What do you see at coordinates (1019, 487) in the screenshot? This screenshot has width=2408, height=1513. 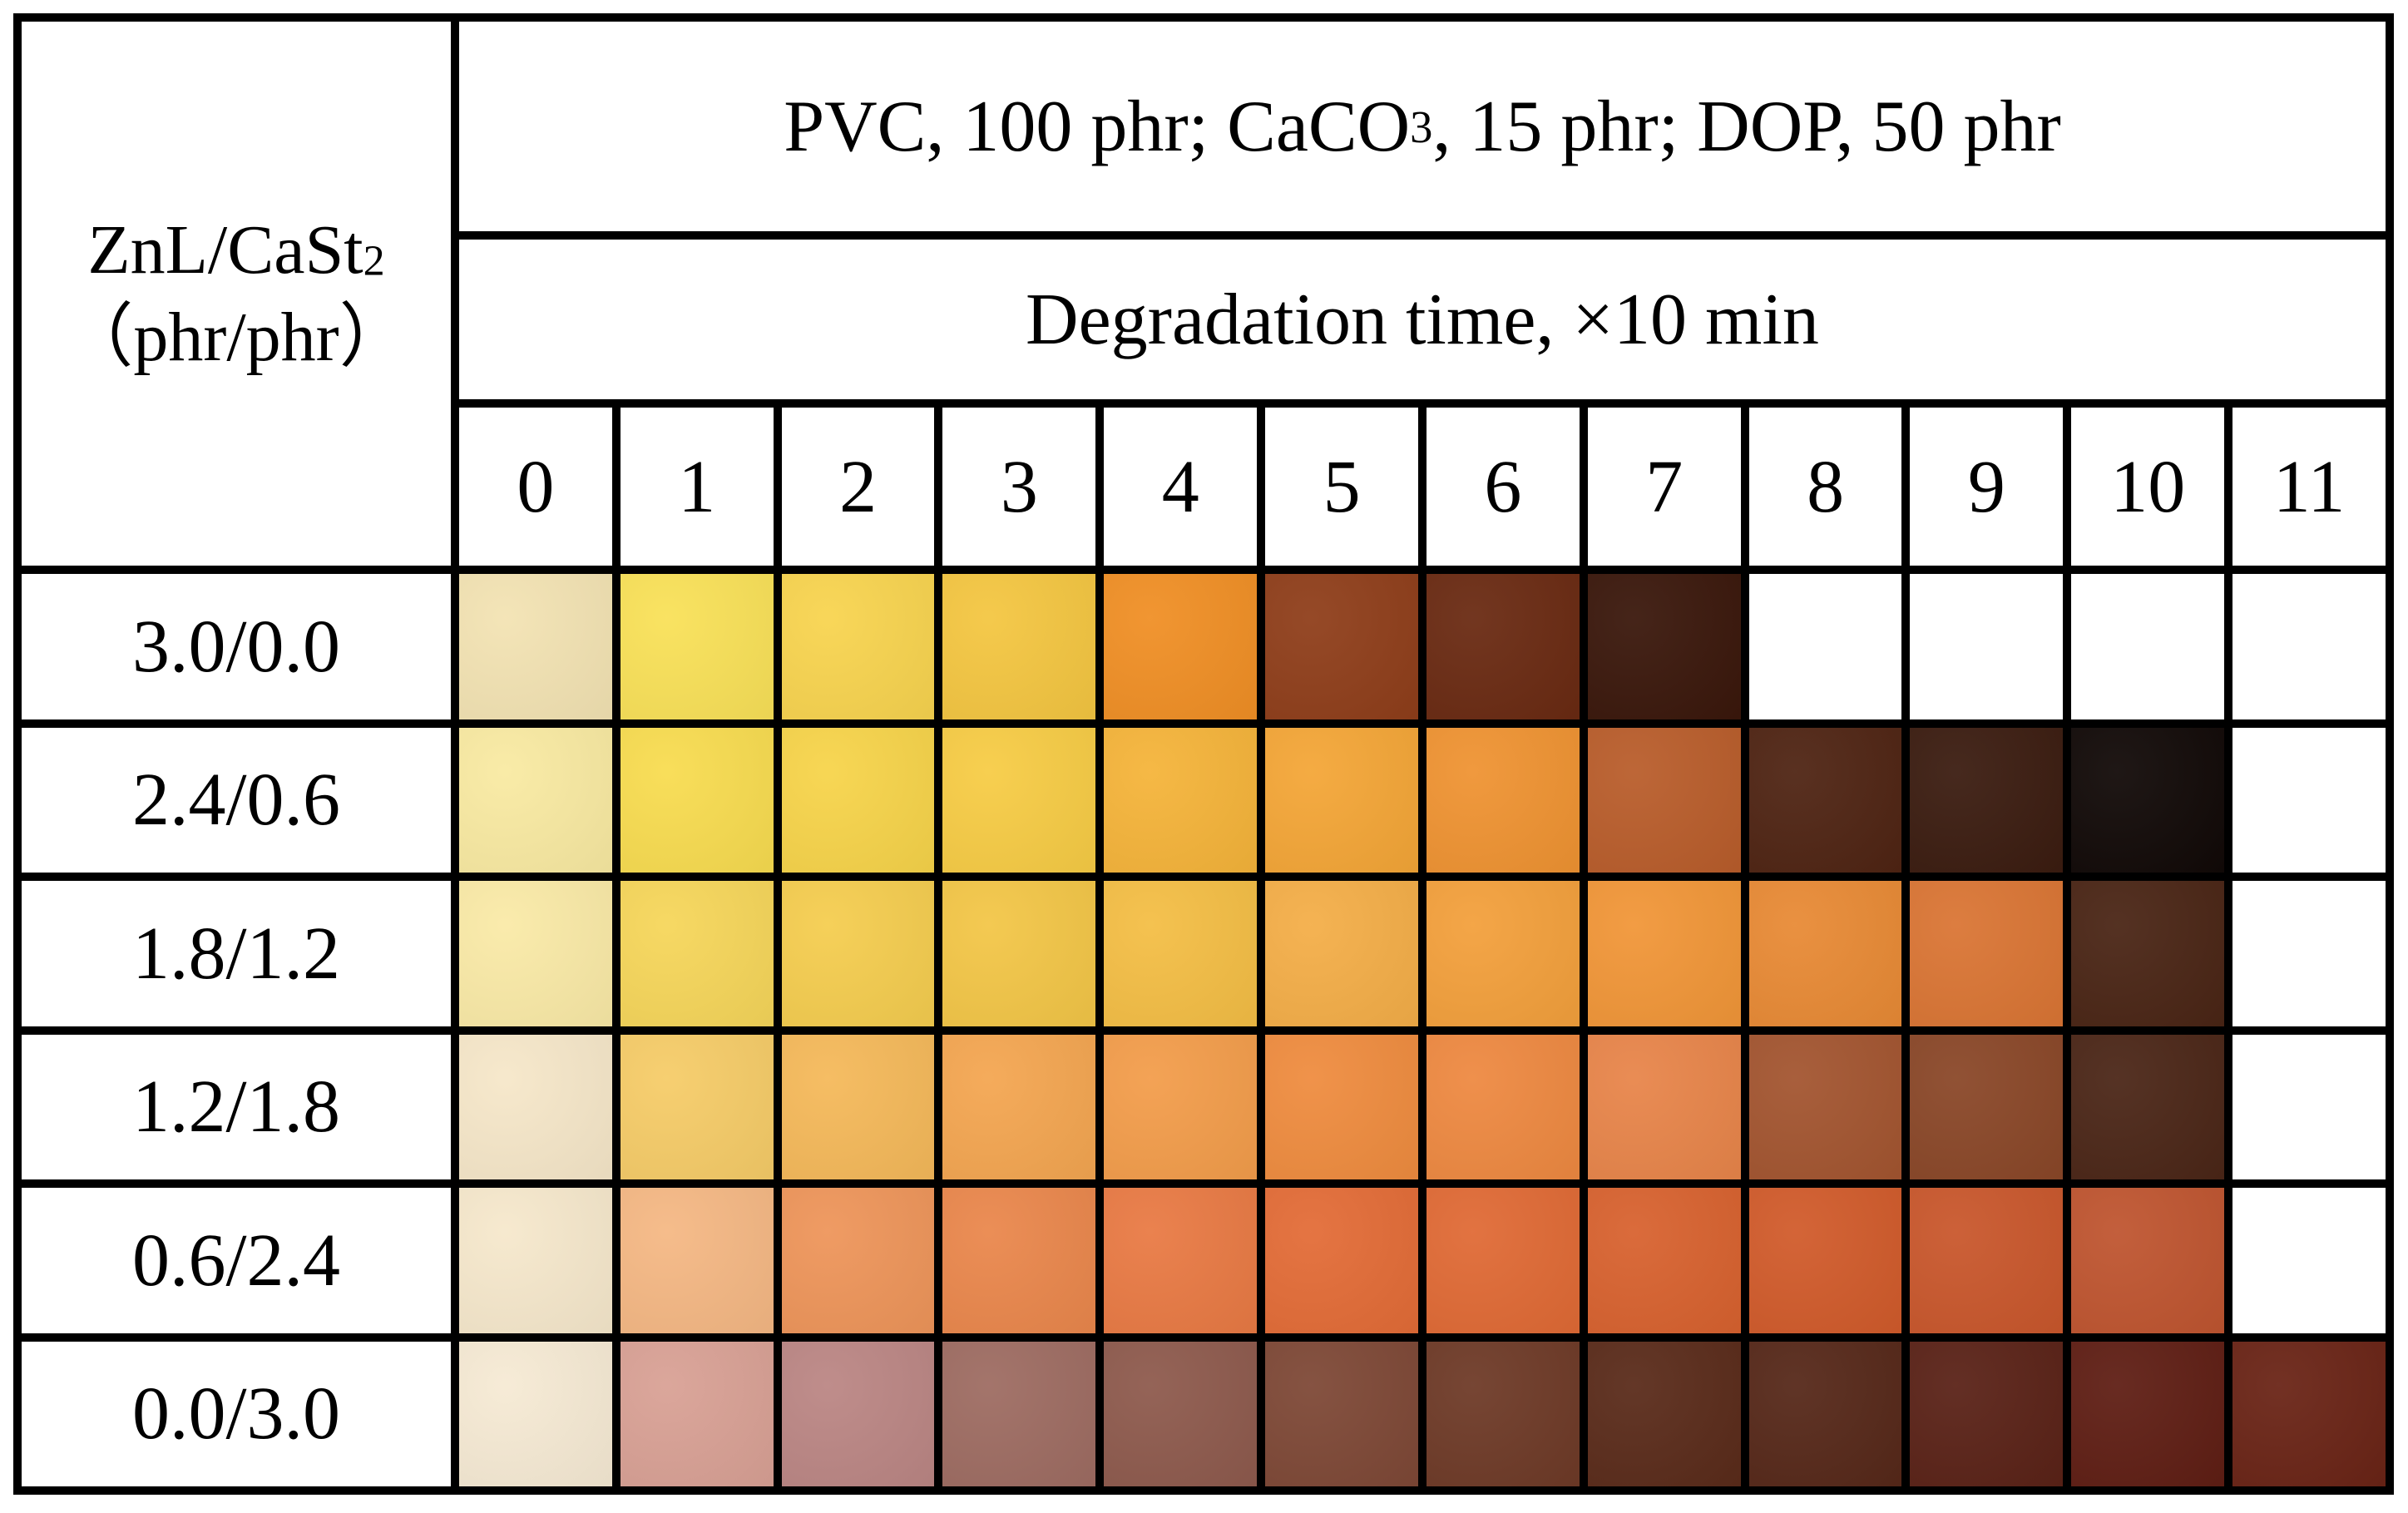 I see `time-label: 3` at bounding box center [1019, 487].